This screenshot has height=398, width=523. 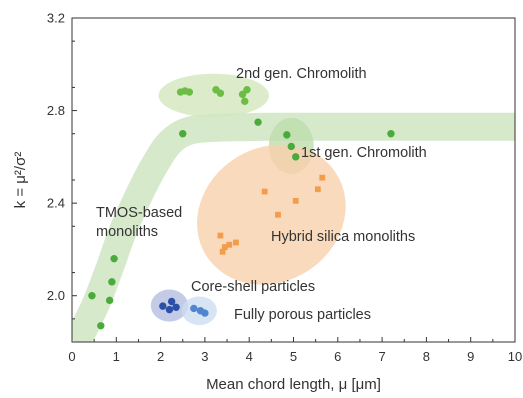 What do you see at coordinates (139, 213) in the screenshot?
I see `label-tmos-based-monoliths-line1: TMOS-based` at bounding box center [139, 213].